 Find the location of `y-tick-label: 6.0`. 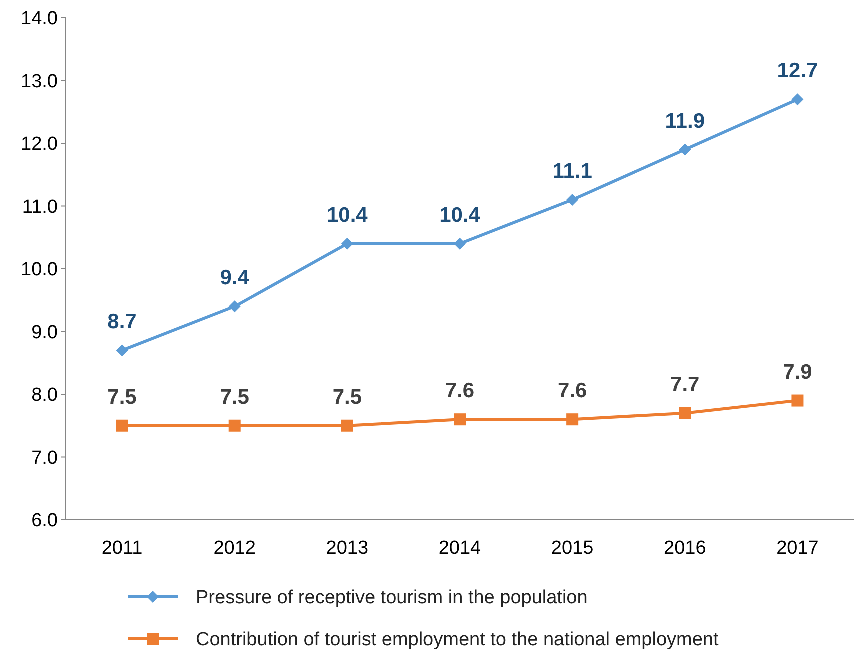

y-tick-label: 6.0 is located at coordinates (45, 521).